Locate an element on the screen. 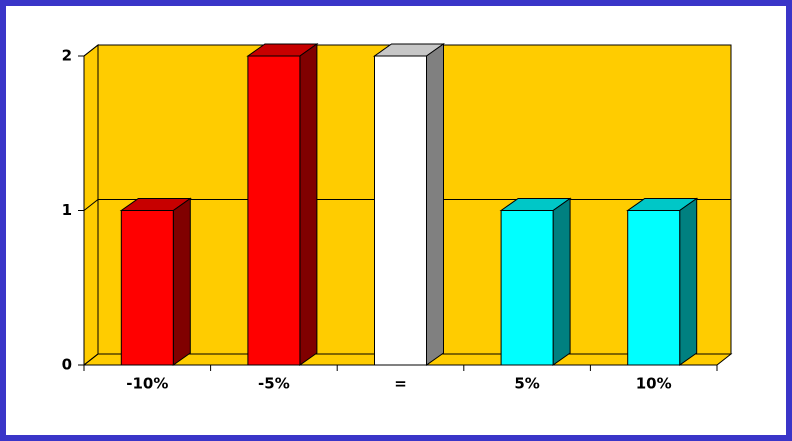 This screenshot has height=441, width=792. y-tick-label: 0 is located at coordinates (67, 365).